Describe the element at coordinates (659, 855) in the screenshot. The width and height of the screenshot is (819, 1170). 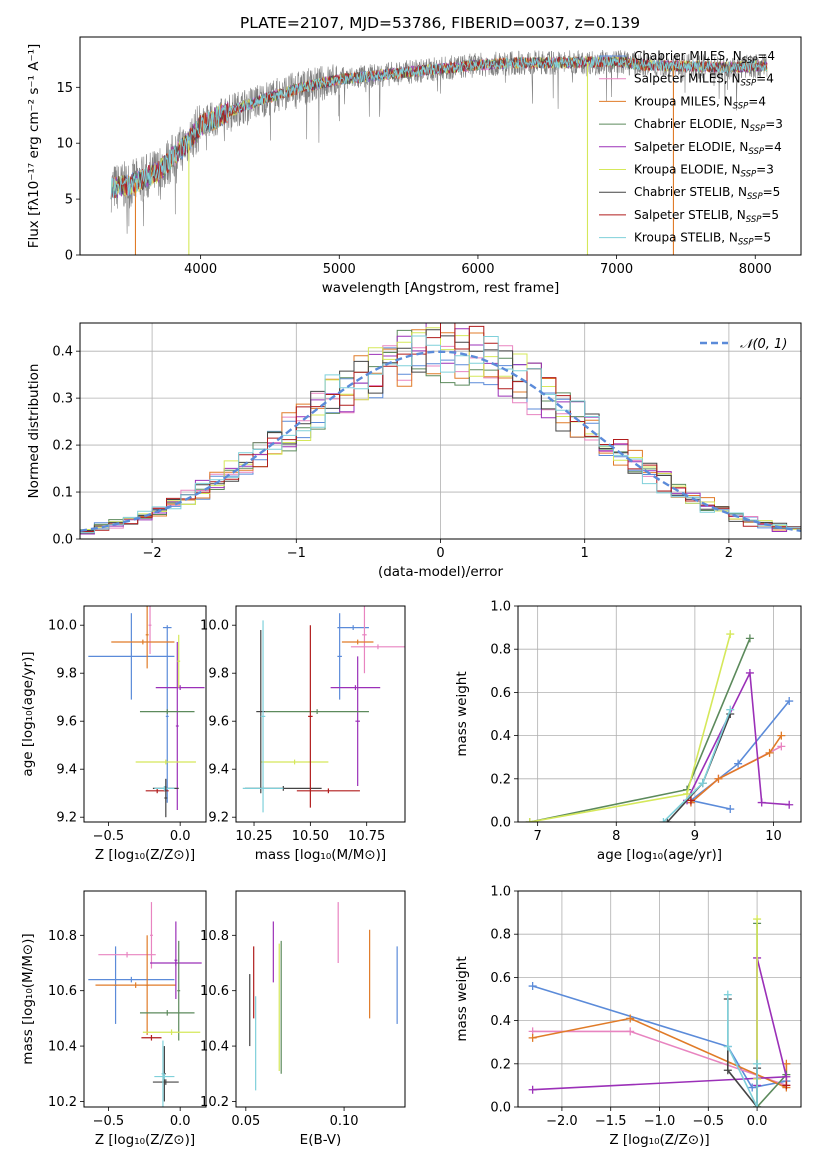
I see `x-axis-label: age [log₁₀(age/yr)]` at that location.